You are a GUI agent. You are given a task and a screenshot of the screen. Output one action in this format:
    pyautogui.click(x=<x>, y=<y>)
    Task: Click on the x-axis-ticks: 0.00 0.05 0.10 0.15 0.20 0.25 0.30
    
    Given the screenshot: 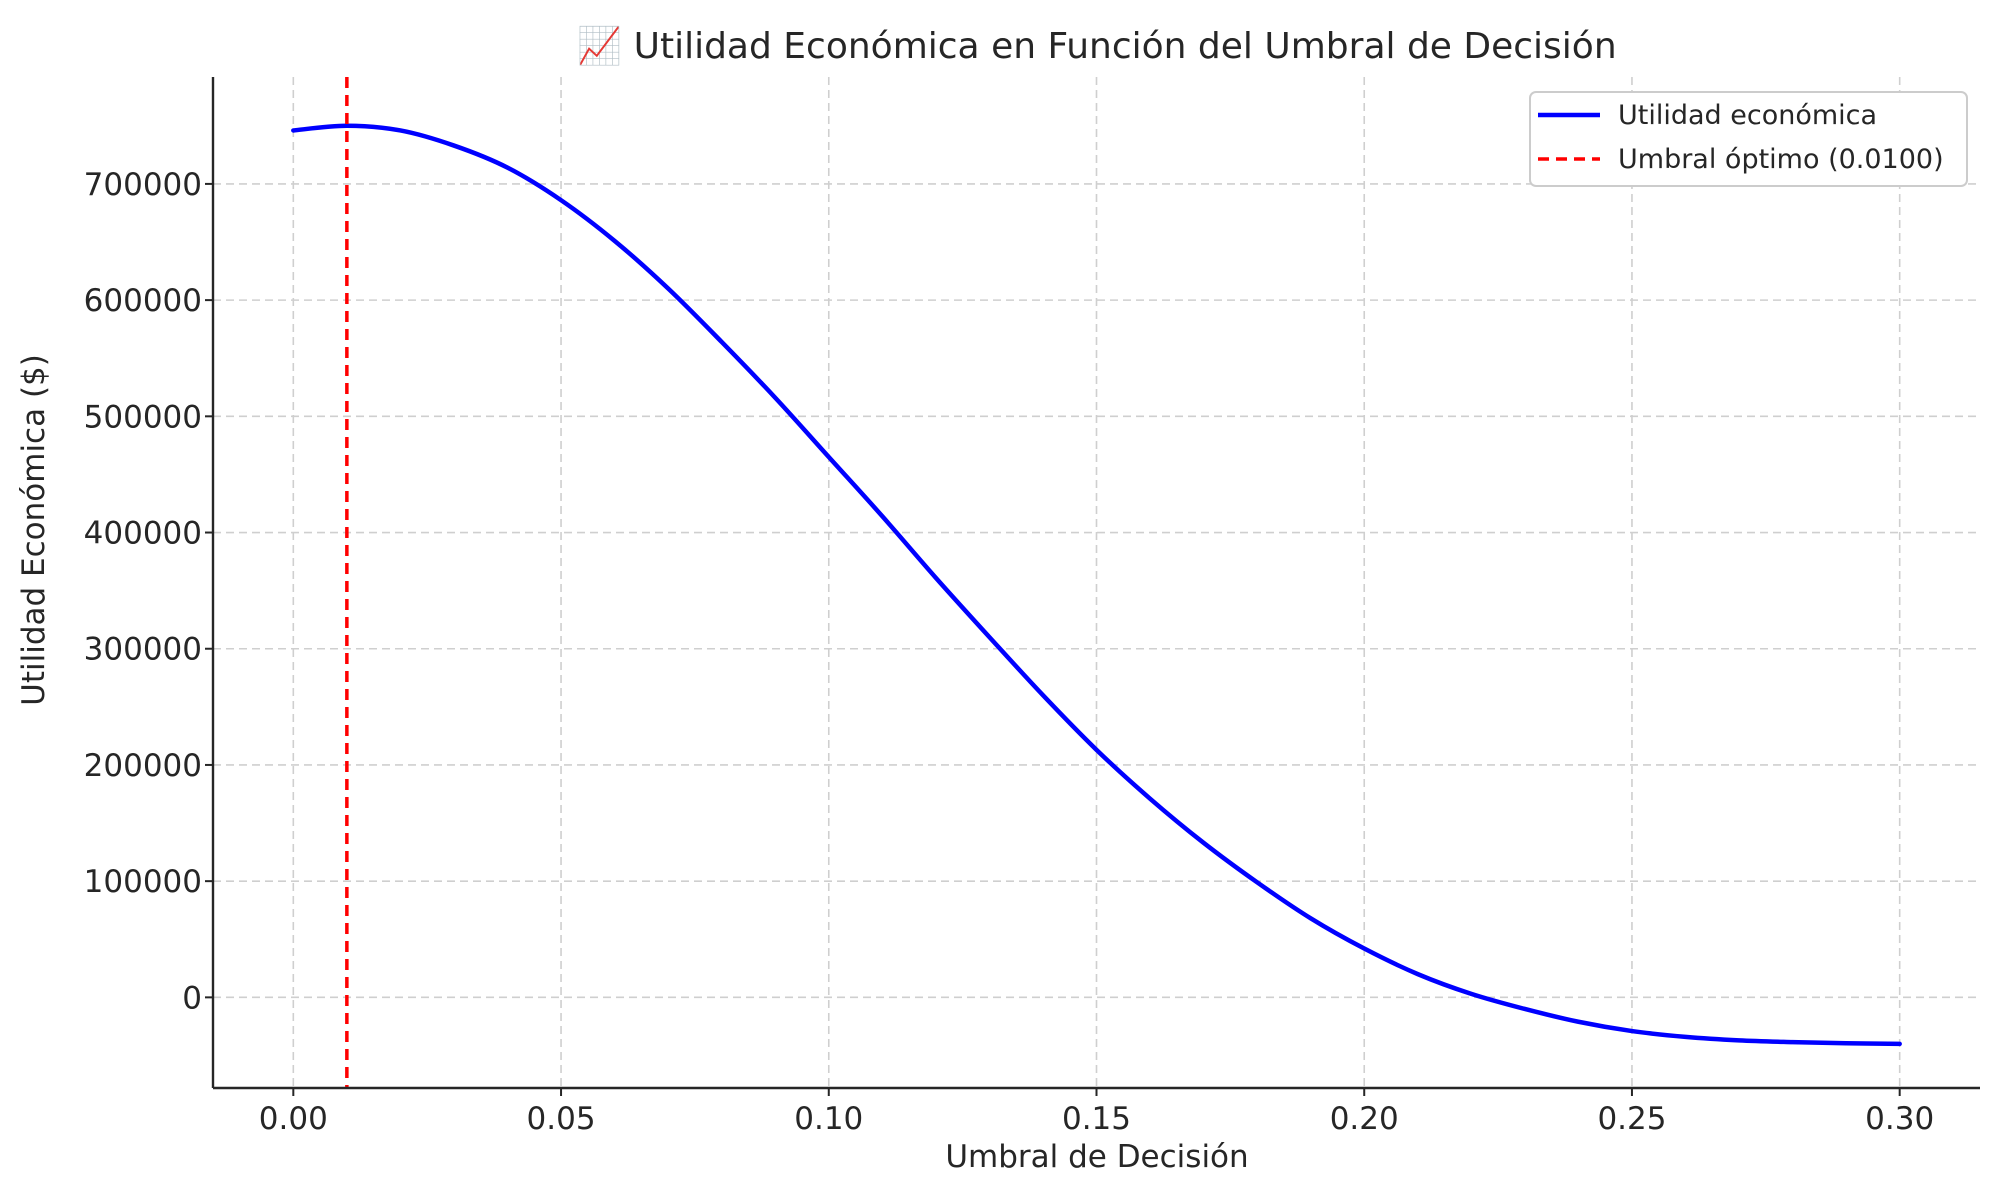 What is the action you would take?
    pyautogui.click(x=1096, y=1112)
    